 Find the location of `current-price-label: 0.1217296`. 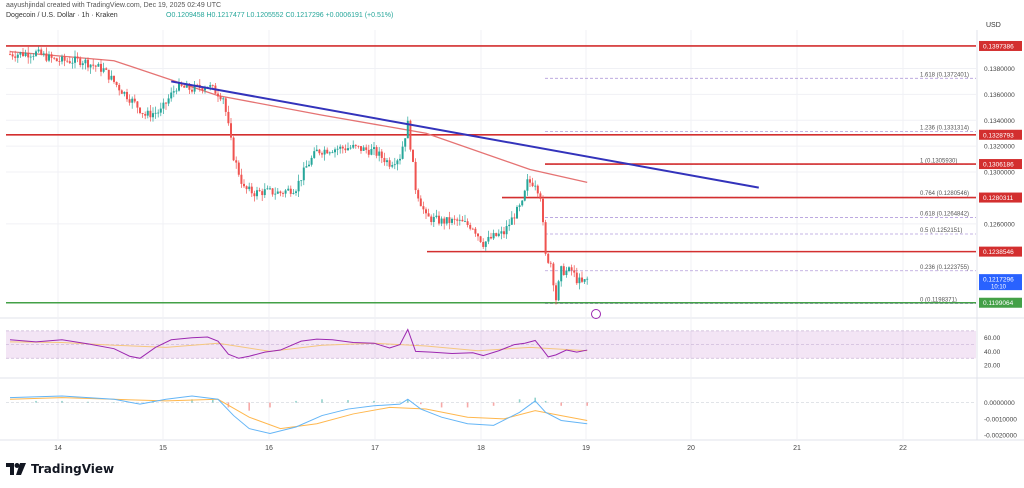

current-price-label: 0.1217296 is located at coordinates (998, 280).